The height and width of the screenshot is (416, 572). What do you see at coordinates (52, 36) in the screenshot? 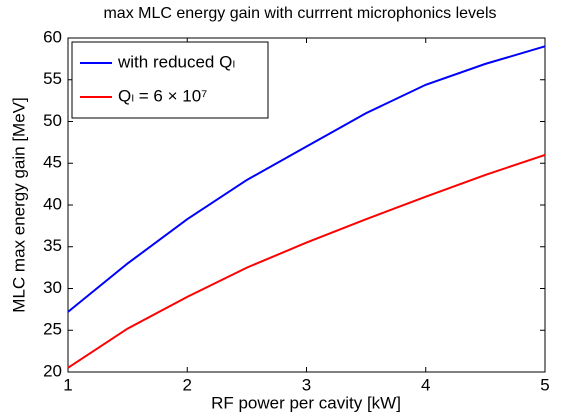
I see `y-tick-label: 60` at bounding box center [52, 36].